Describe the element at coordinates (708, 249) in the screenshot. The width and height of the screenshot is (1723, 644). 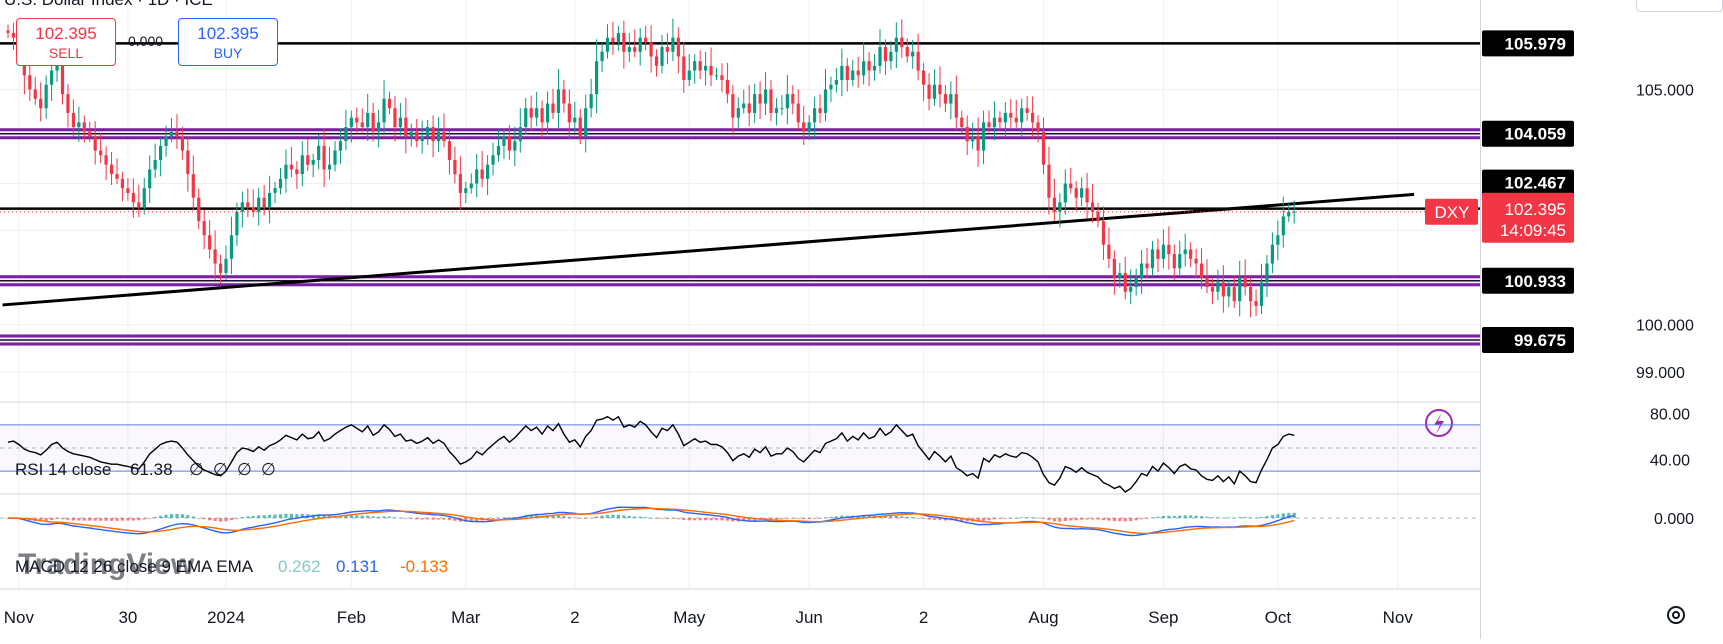
I see `trend-layer` at that location.